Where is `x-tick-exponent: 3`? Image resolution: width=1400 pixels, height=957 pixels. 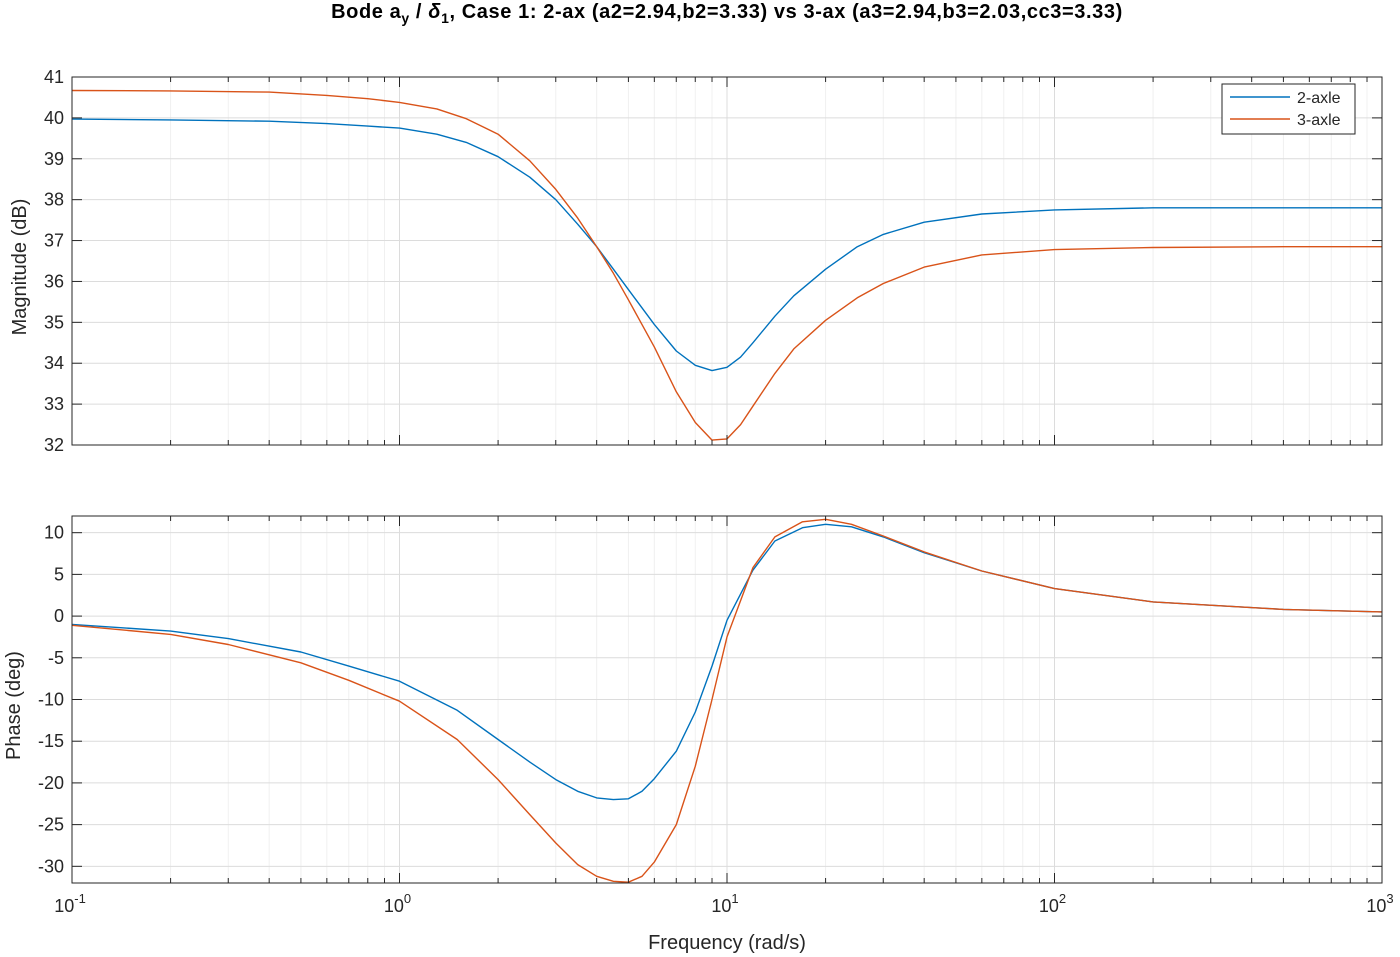
x-tick-exponent: 3 is located at coordinates (1389, 898).